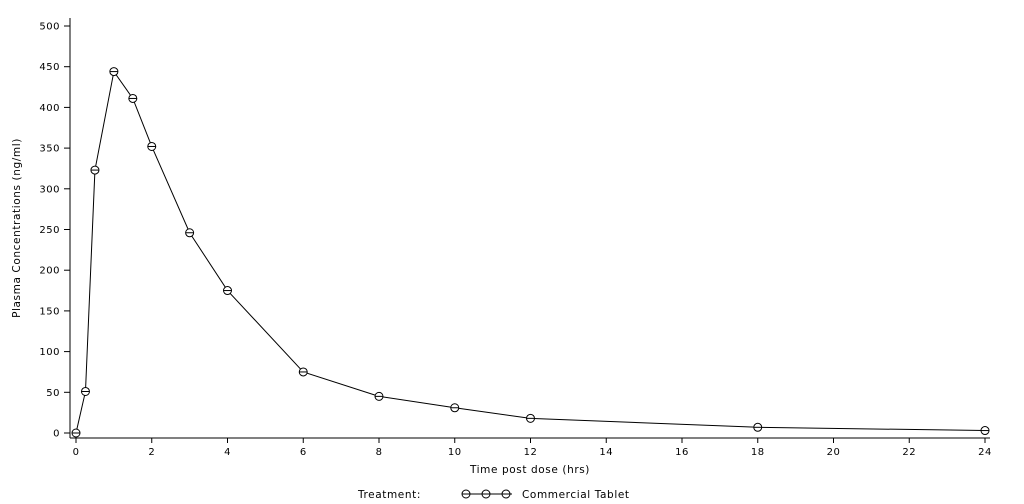 The image size is (1024, 504). Describe the element at coordinates (909, 452) in the screenshot. I see `x-tick-label: 22` at that location.